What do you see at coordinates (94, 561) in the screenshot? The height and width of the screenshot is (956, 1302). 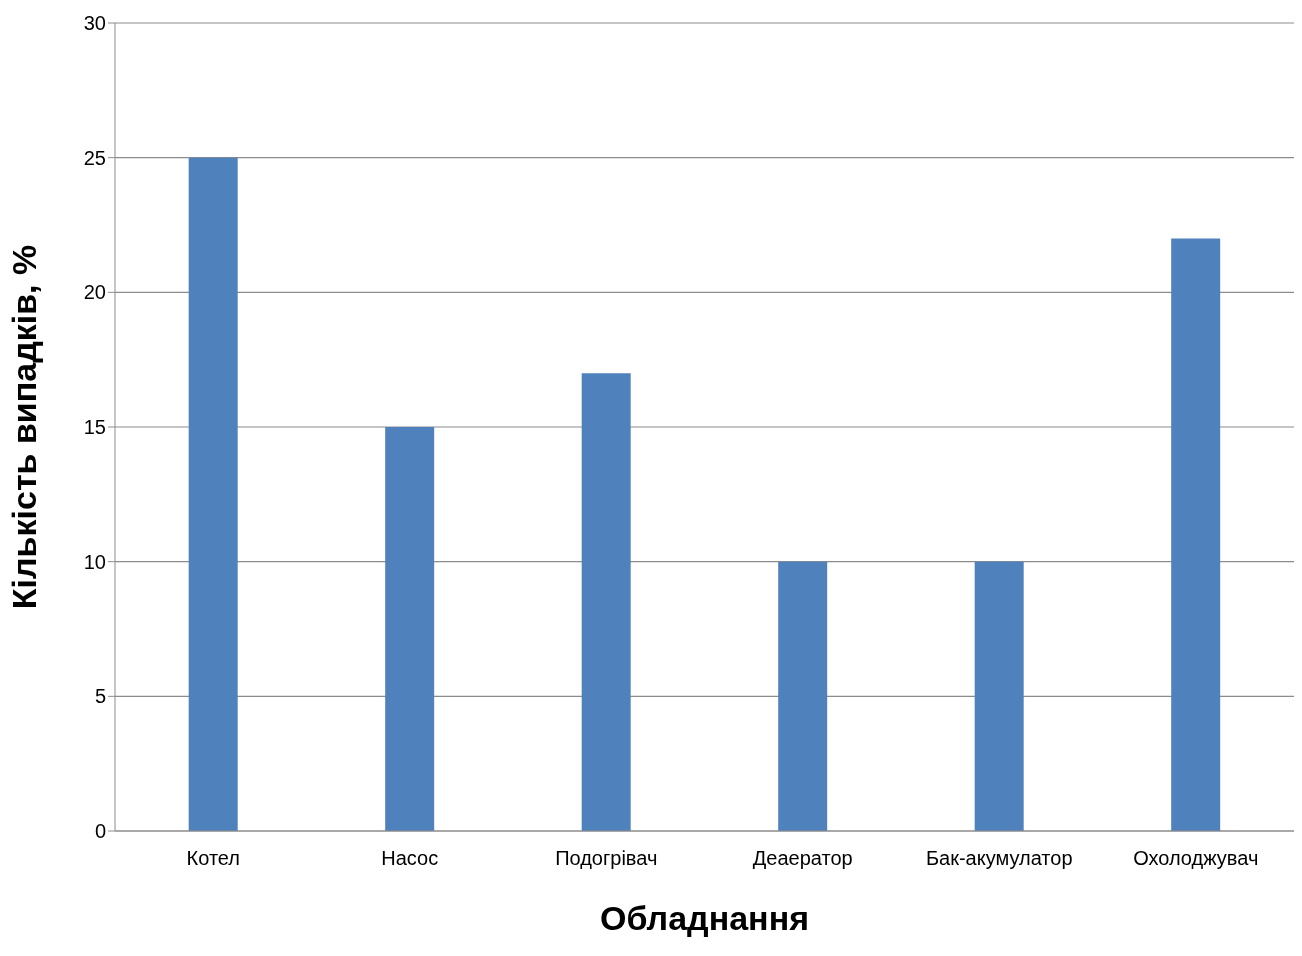 I see `y-tick-label: 10` at bounding box center [94, 561].